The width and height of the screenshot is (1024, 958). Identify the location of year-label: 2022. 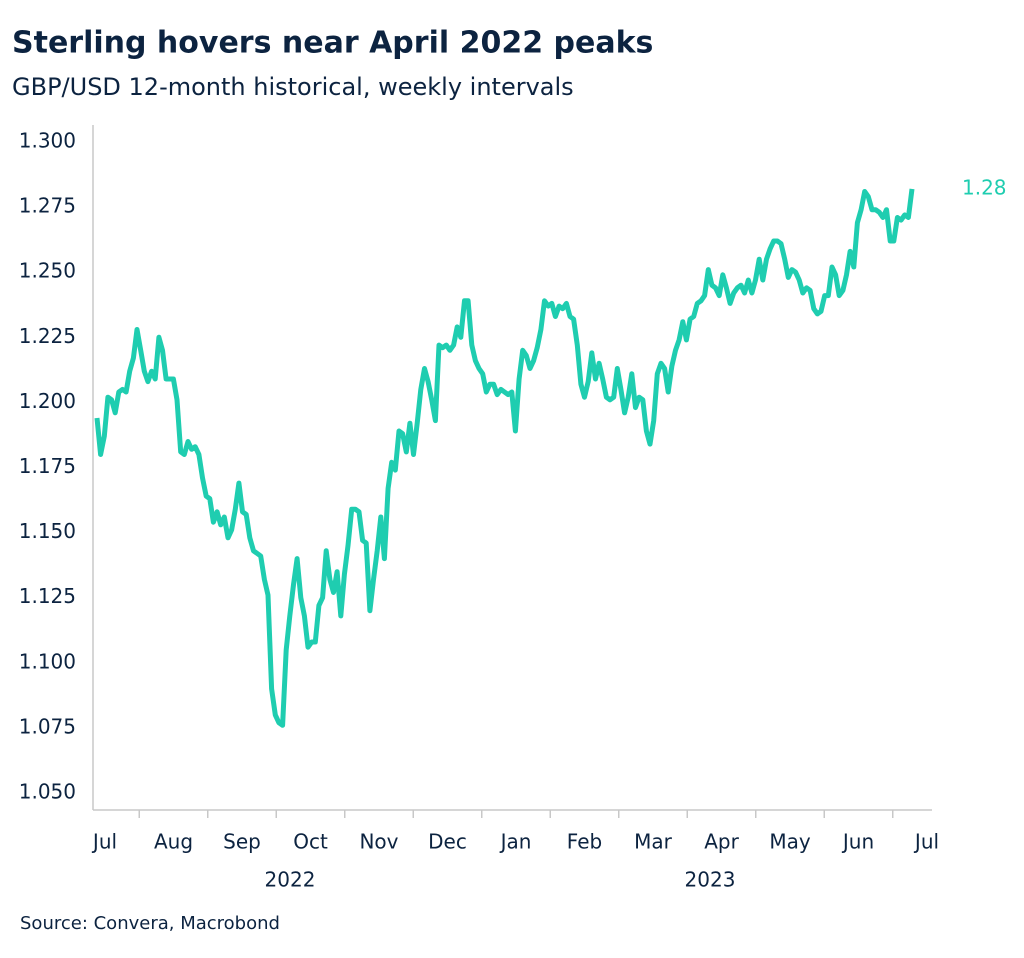
(290, 880).